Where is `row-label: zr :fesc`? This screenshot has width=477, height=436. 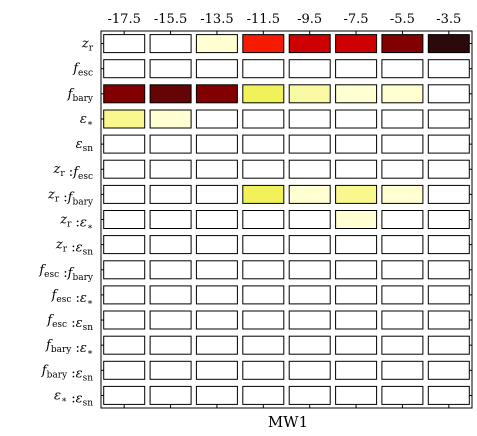 row-label: zr :fesc is located at coordinates (73, 172).